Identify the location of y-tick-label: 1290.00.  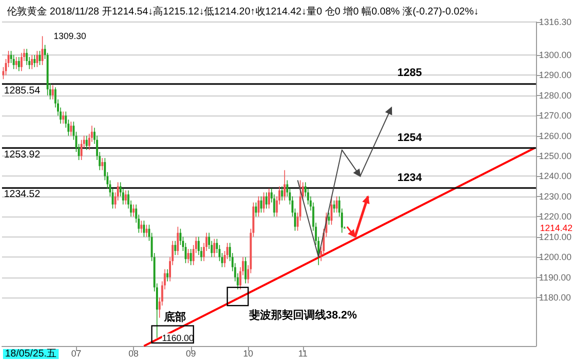
(555, 75).